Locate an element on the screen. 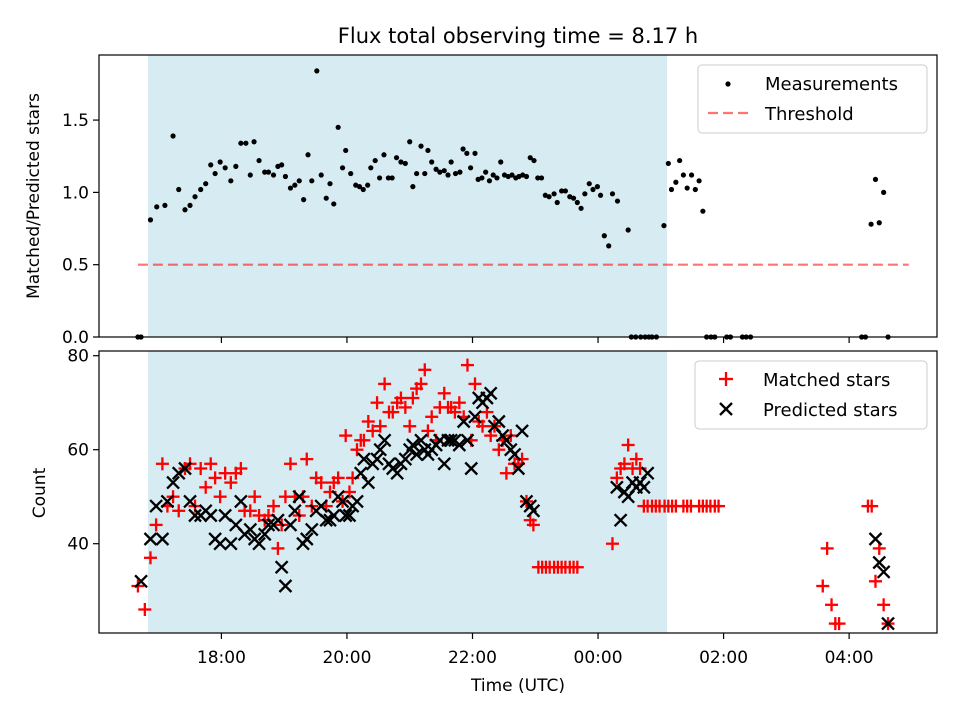  x-tick-label: 22:00 is located at coordinates (472, 658).